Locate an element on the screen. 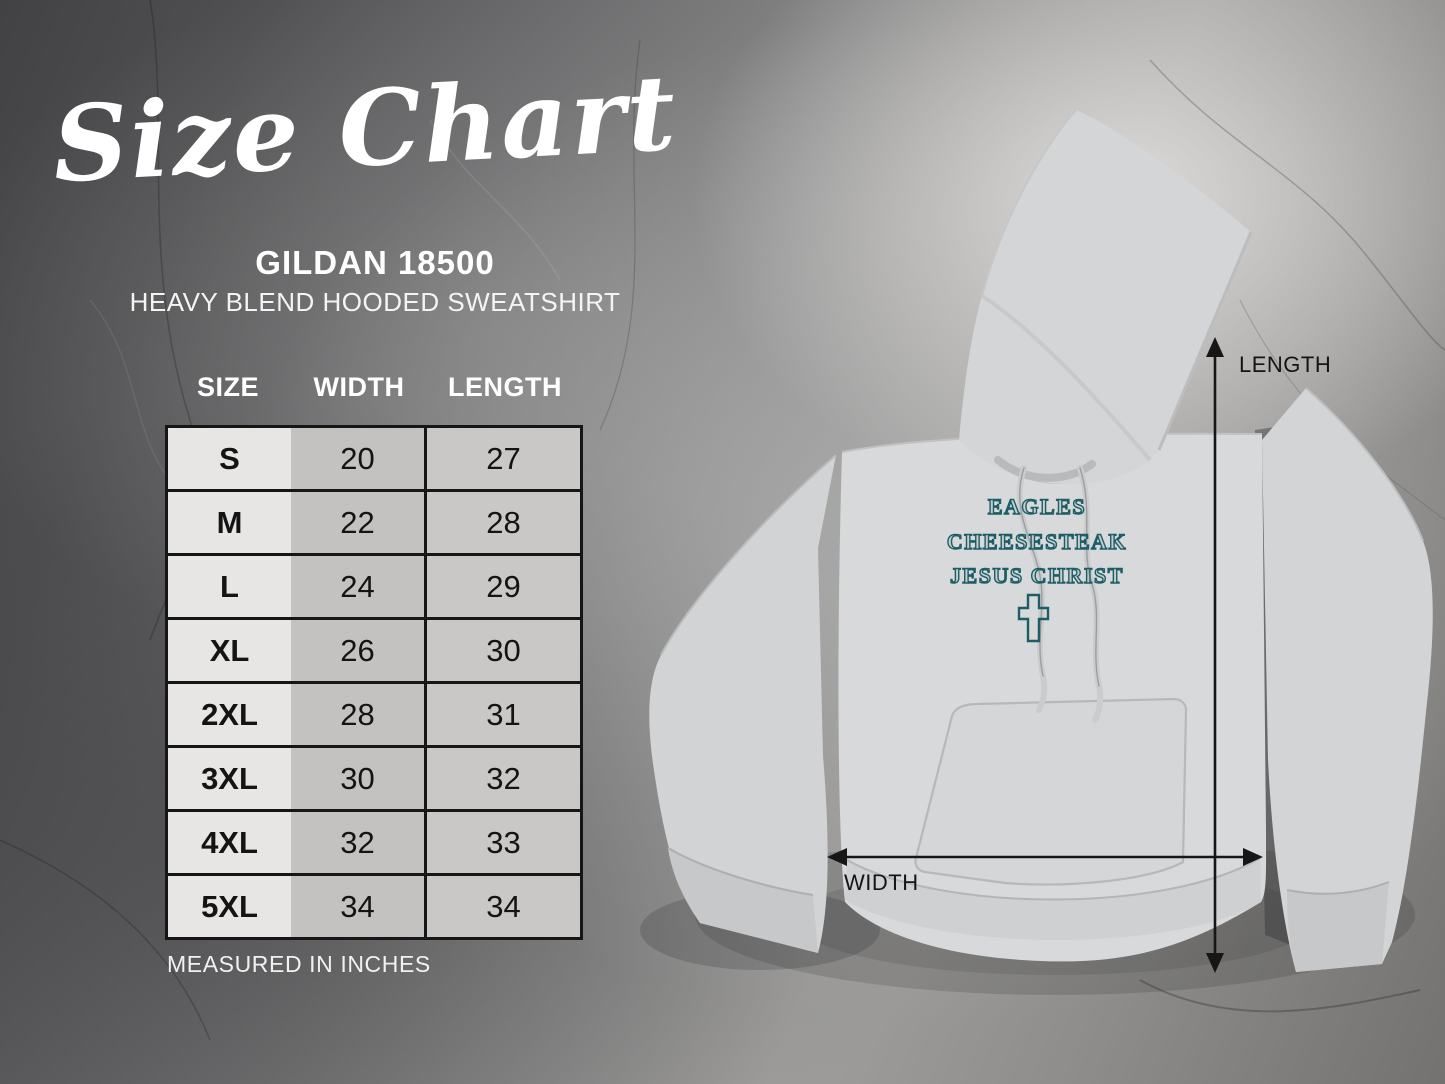  table-row: S 20 27 is located at coordinates (374, 460).